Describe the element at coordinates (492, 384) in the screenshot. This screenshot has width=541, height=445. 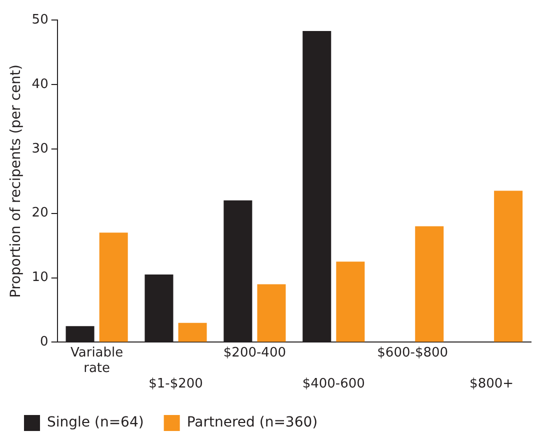
I see `x-tick-label: $800+` at that location.